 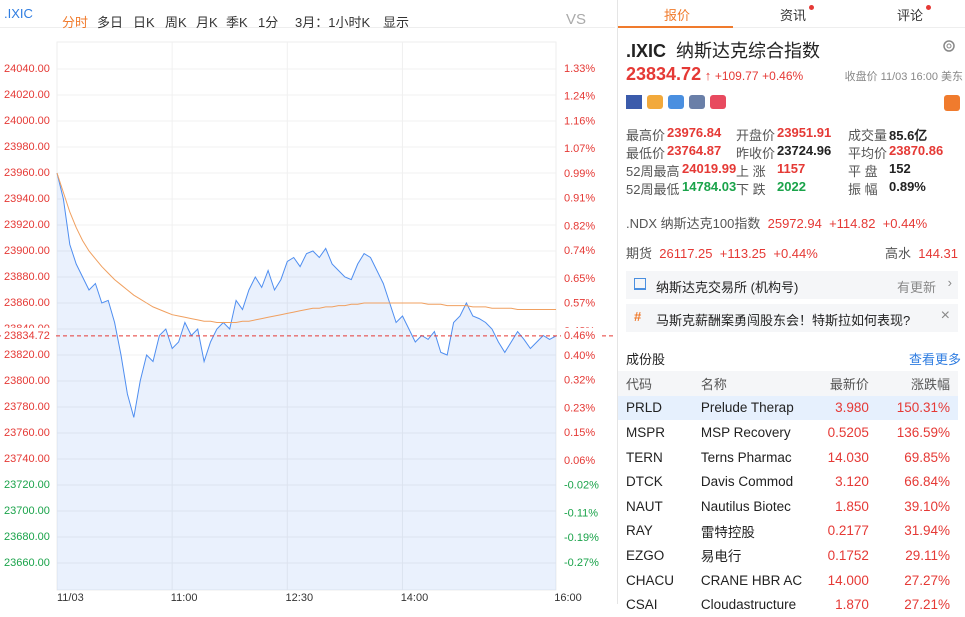 I want to click on close-time: 收盘价 11/03 16:00 美东, so click(x=903, y=77).